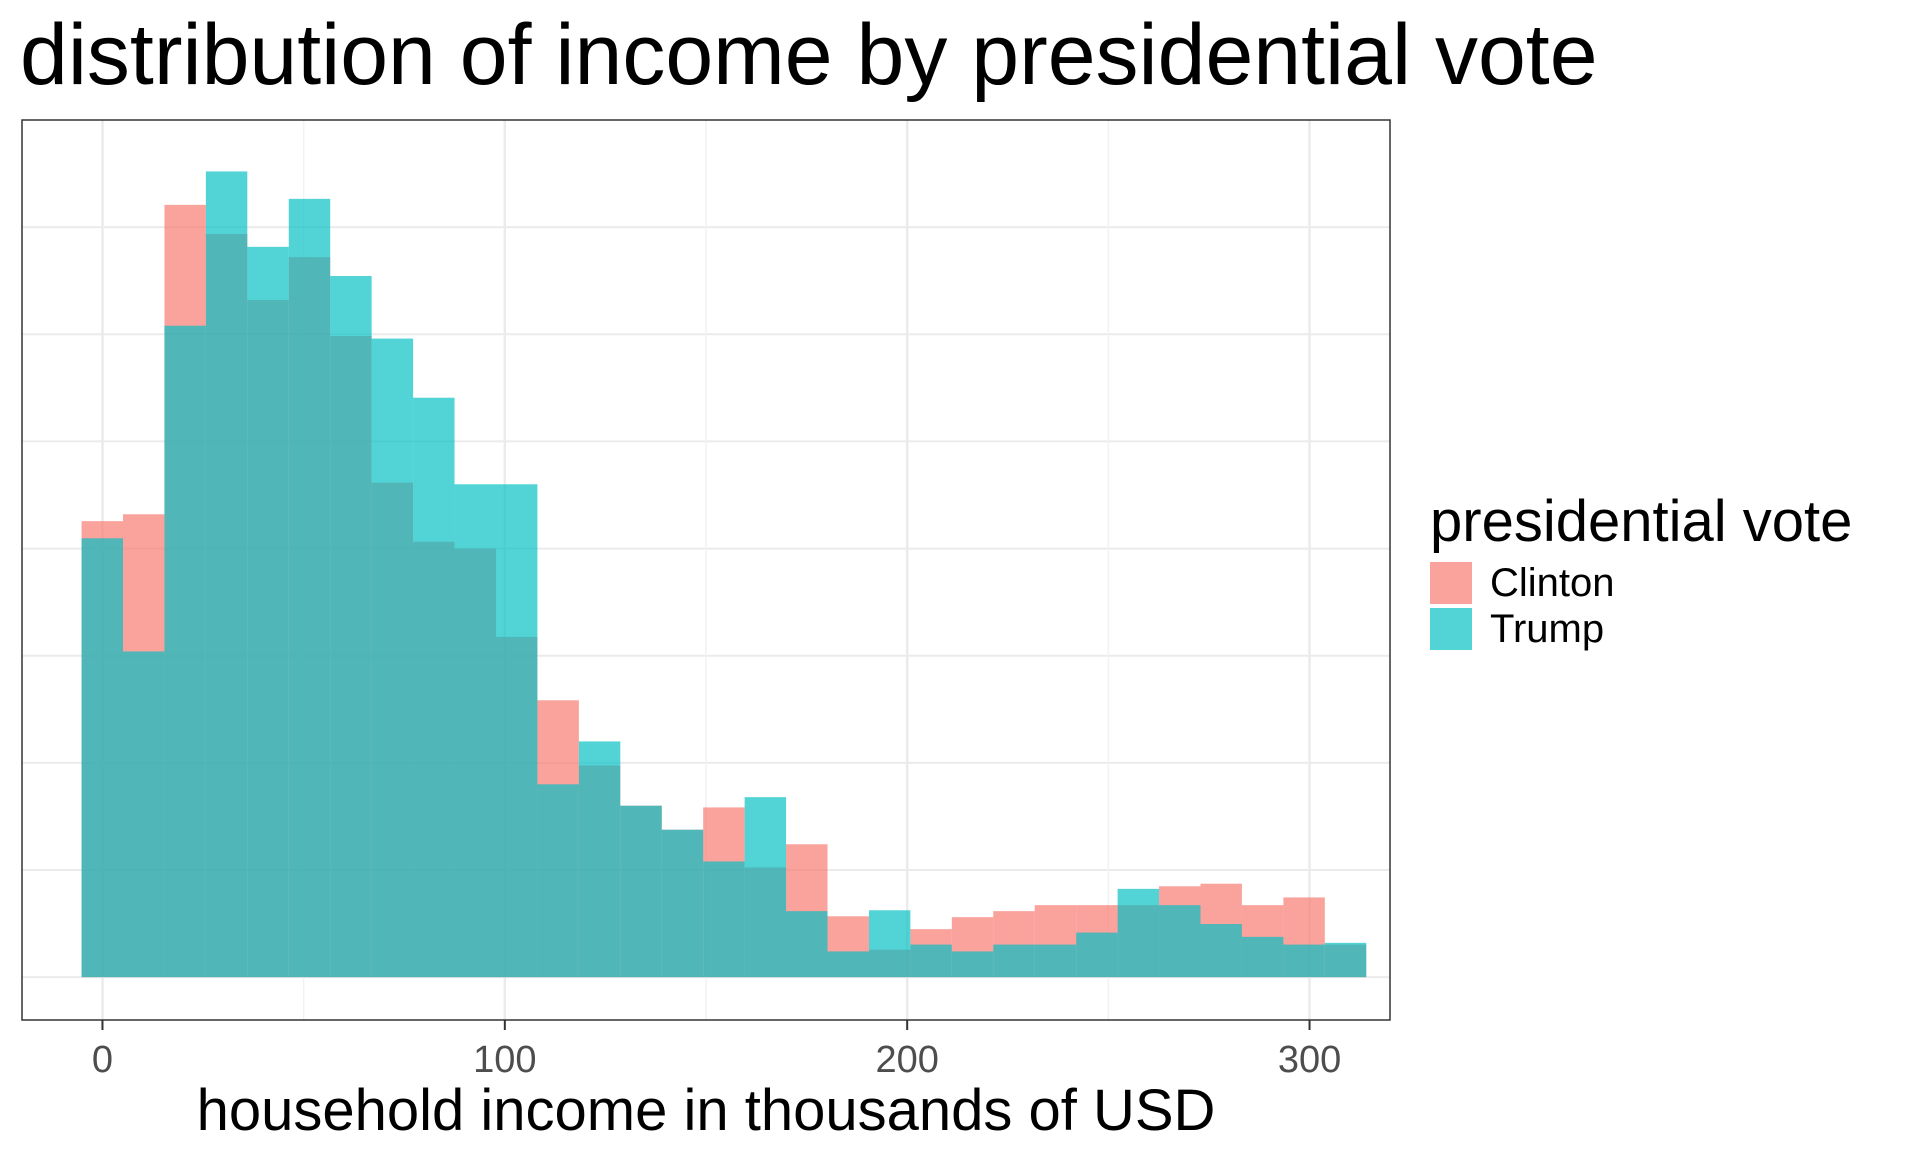 This screenshot has height=1152, width=1920. I want to click on x-tick-label-300: 300, so click(1309, 1060).